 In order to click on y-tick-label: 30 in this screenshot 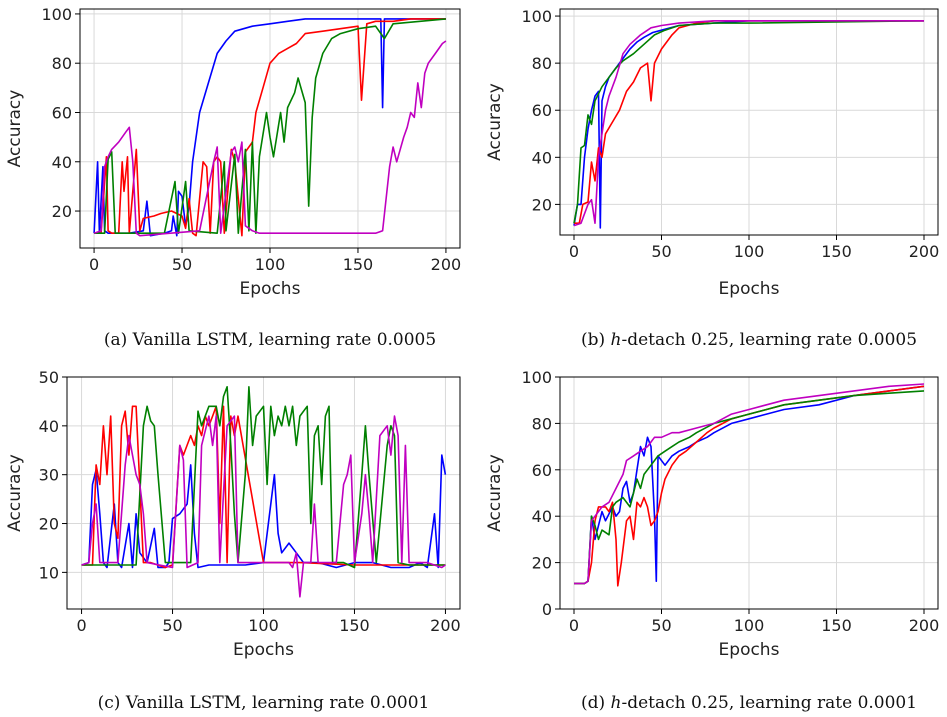, I will do `click(49, 475)`.